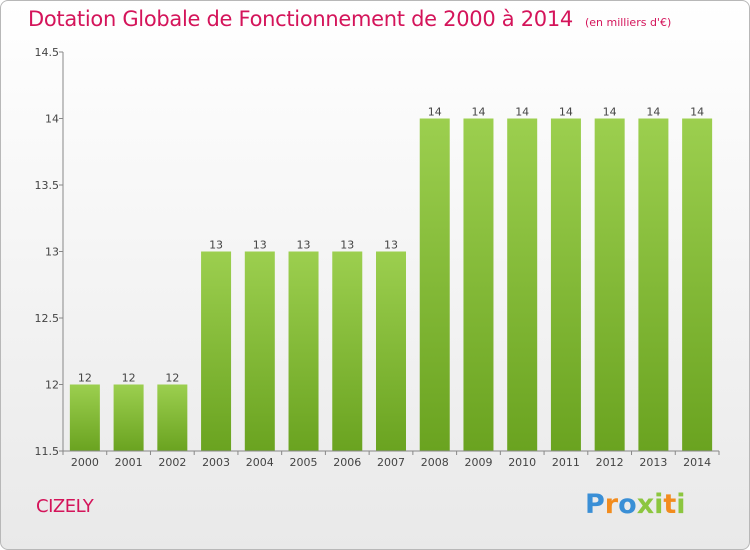 This screenshot has height=550, width=750. Describe the element at coordinates (52, 252) in the screenshot. I see `y-tick-label: 13` at that location.